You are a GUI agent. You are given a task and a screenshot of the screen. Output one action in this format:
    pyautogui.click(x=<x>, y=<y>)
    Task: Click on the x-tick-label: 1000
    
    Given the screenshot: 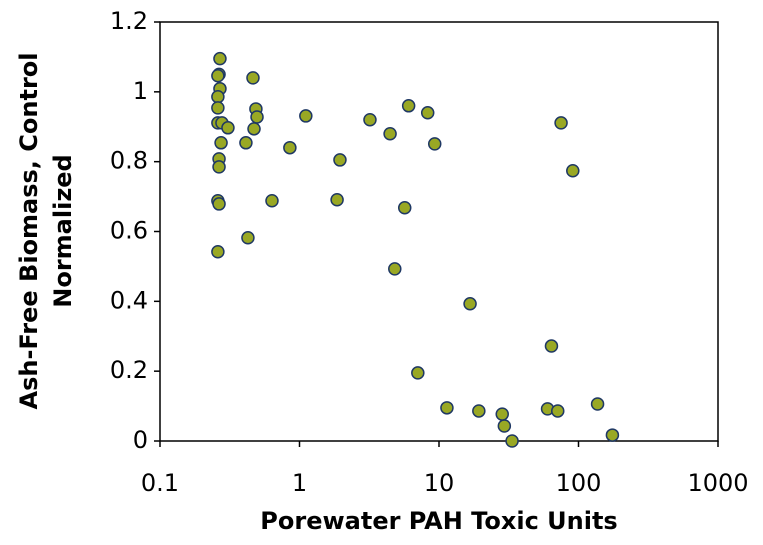 What is the action you would take?
    pyautogui.click(x=717, y=483)
    